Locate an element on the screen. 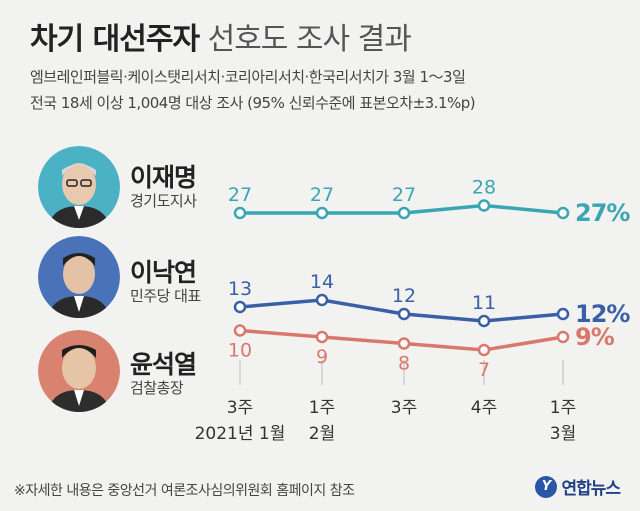 This screenshot has height=511, width=640. data-label: 28 is located at coordinates (484, 188).